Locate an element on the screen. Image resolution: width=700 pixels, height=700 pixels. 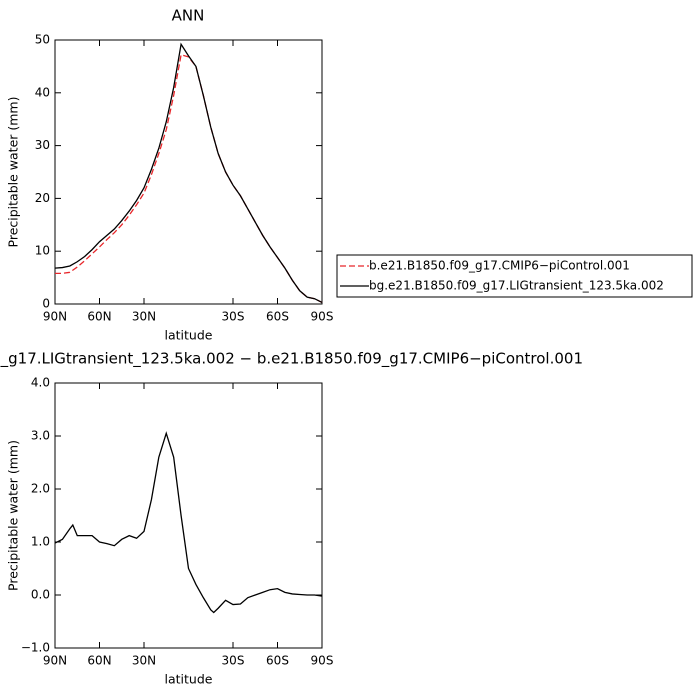
y-tick-label: 20 is located at coordinates (42, 198).